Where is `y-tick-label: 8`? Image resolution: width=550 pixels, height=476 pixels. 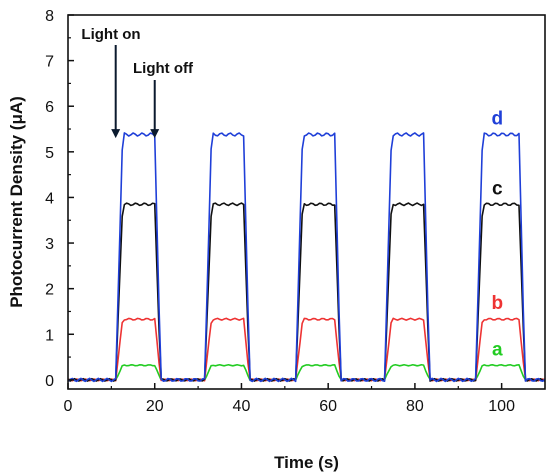 y-tick-label: 8 is located at coordinates (49, 16).